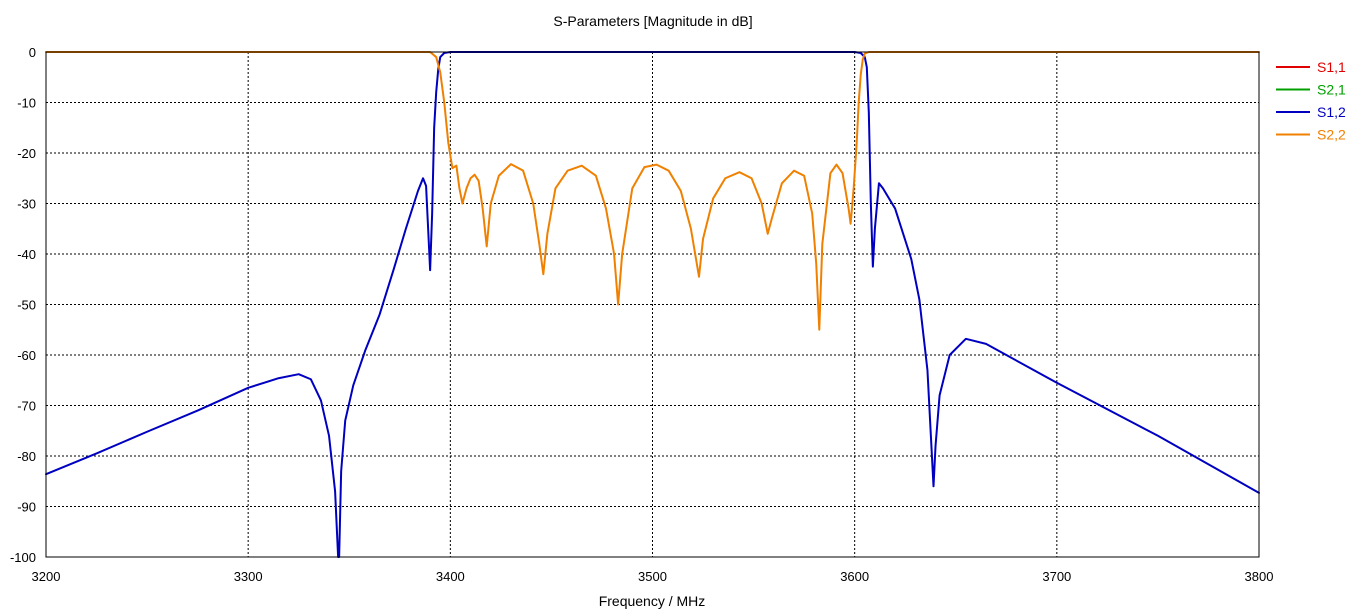 This screenshot has width=1362, height=613. I want to click on y-tick-label: 0, so click(32, 52).